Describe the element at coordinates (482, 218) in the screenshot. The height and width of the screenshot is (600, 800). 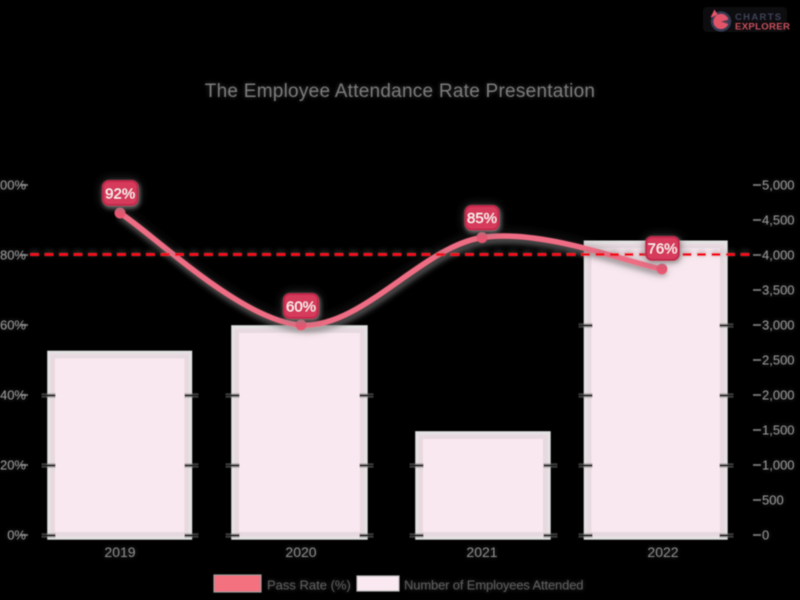
I see `svg-text: 85%` at that location.